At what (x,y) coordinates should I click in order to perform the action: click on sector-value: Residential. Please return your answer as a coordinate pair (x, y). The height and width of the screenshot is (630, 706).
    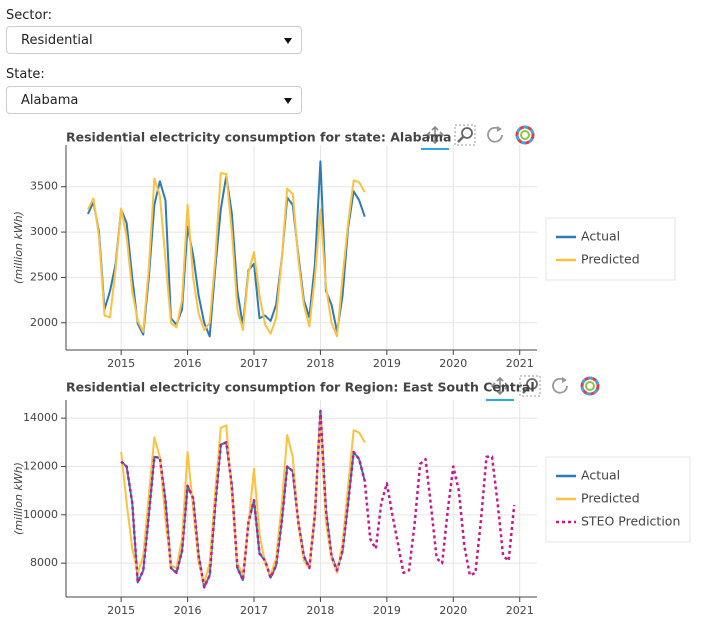
    Looking at the image, I should click on (57, 40).